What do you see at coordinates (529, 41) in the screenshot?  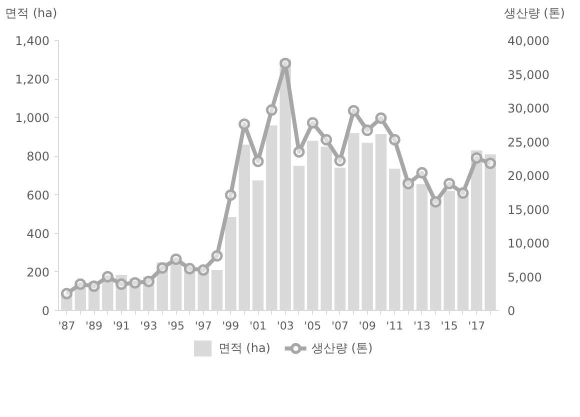 I see `y2-tick-label: 40,000` at bounding box center [529, 41].